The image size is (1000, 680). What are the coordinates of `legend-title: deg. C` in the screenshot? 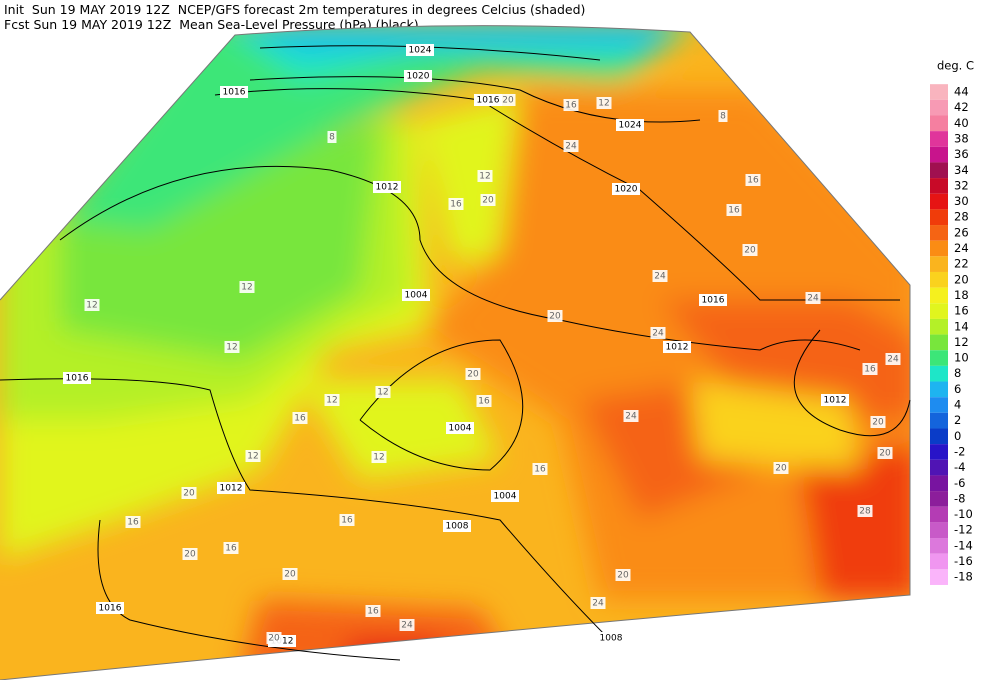 It's located at (955, 66).